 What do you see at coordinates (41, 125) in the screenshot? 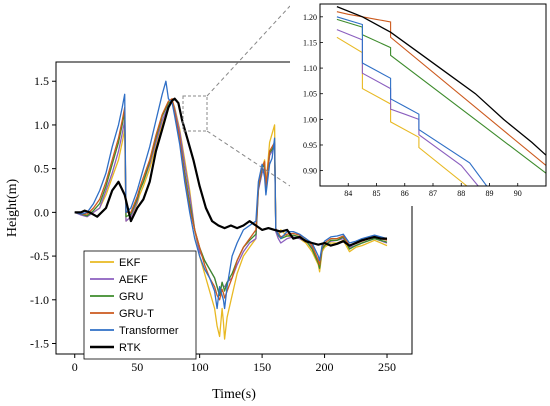
I see `y-tick-label: 1.0` at bounding box center [41, 125].